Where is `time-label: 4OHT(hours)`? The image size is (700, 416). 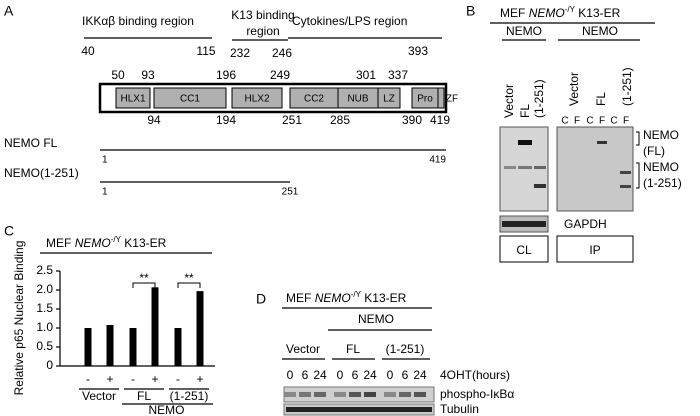 time-label: 4OHT(hours) is located at coordinates (475, 375).